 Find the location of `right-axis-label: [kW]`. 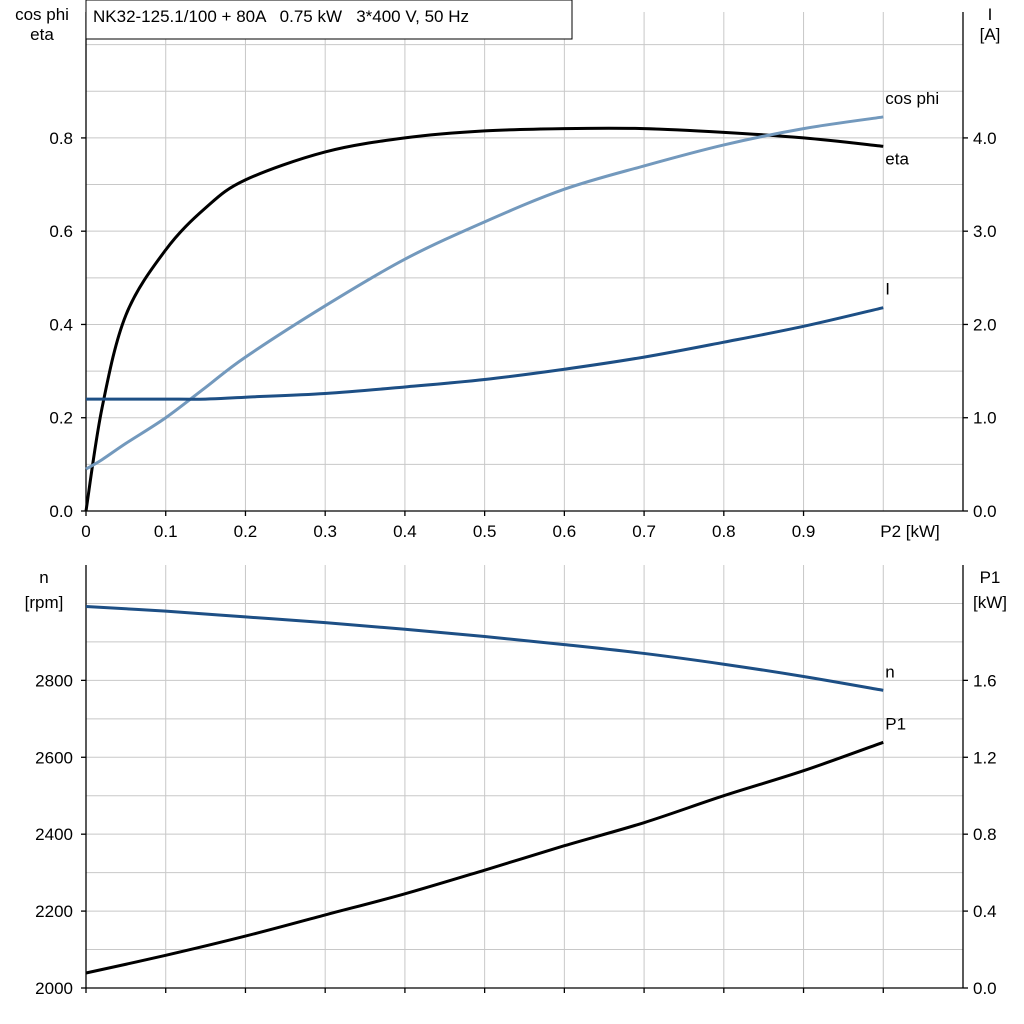

right-axis-label: [kW] is located at coordinates (990, 602).